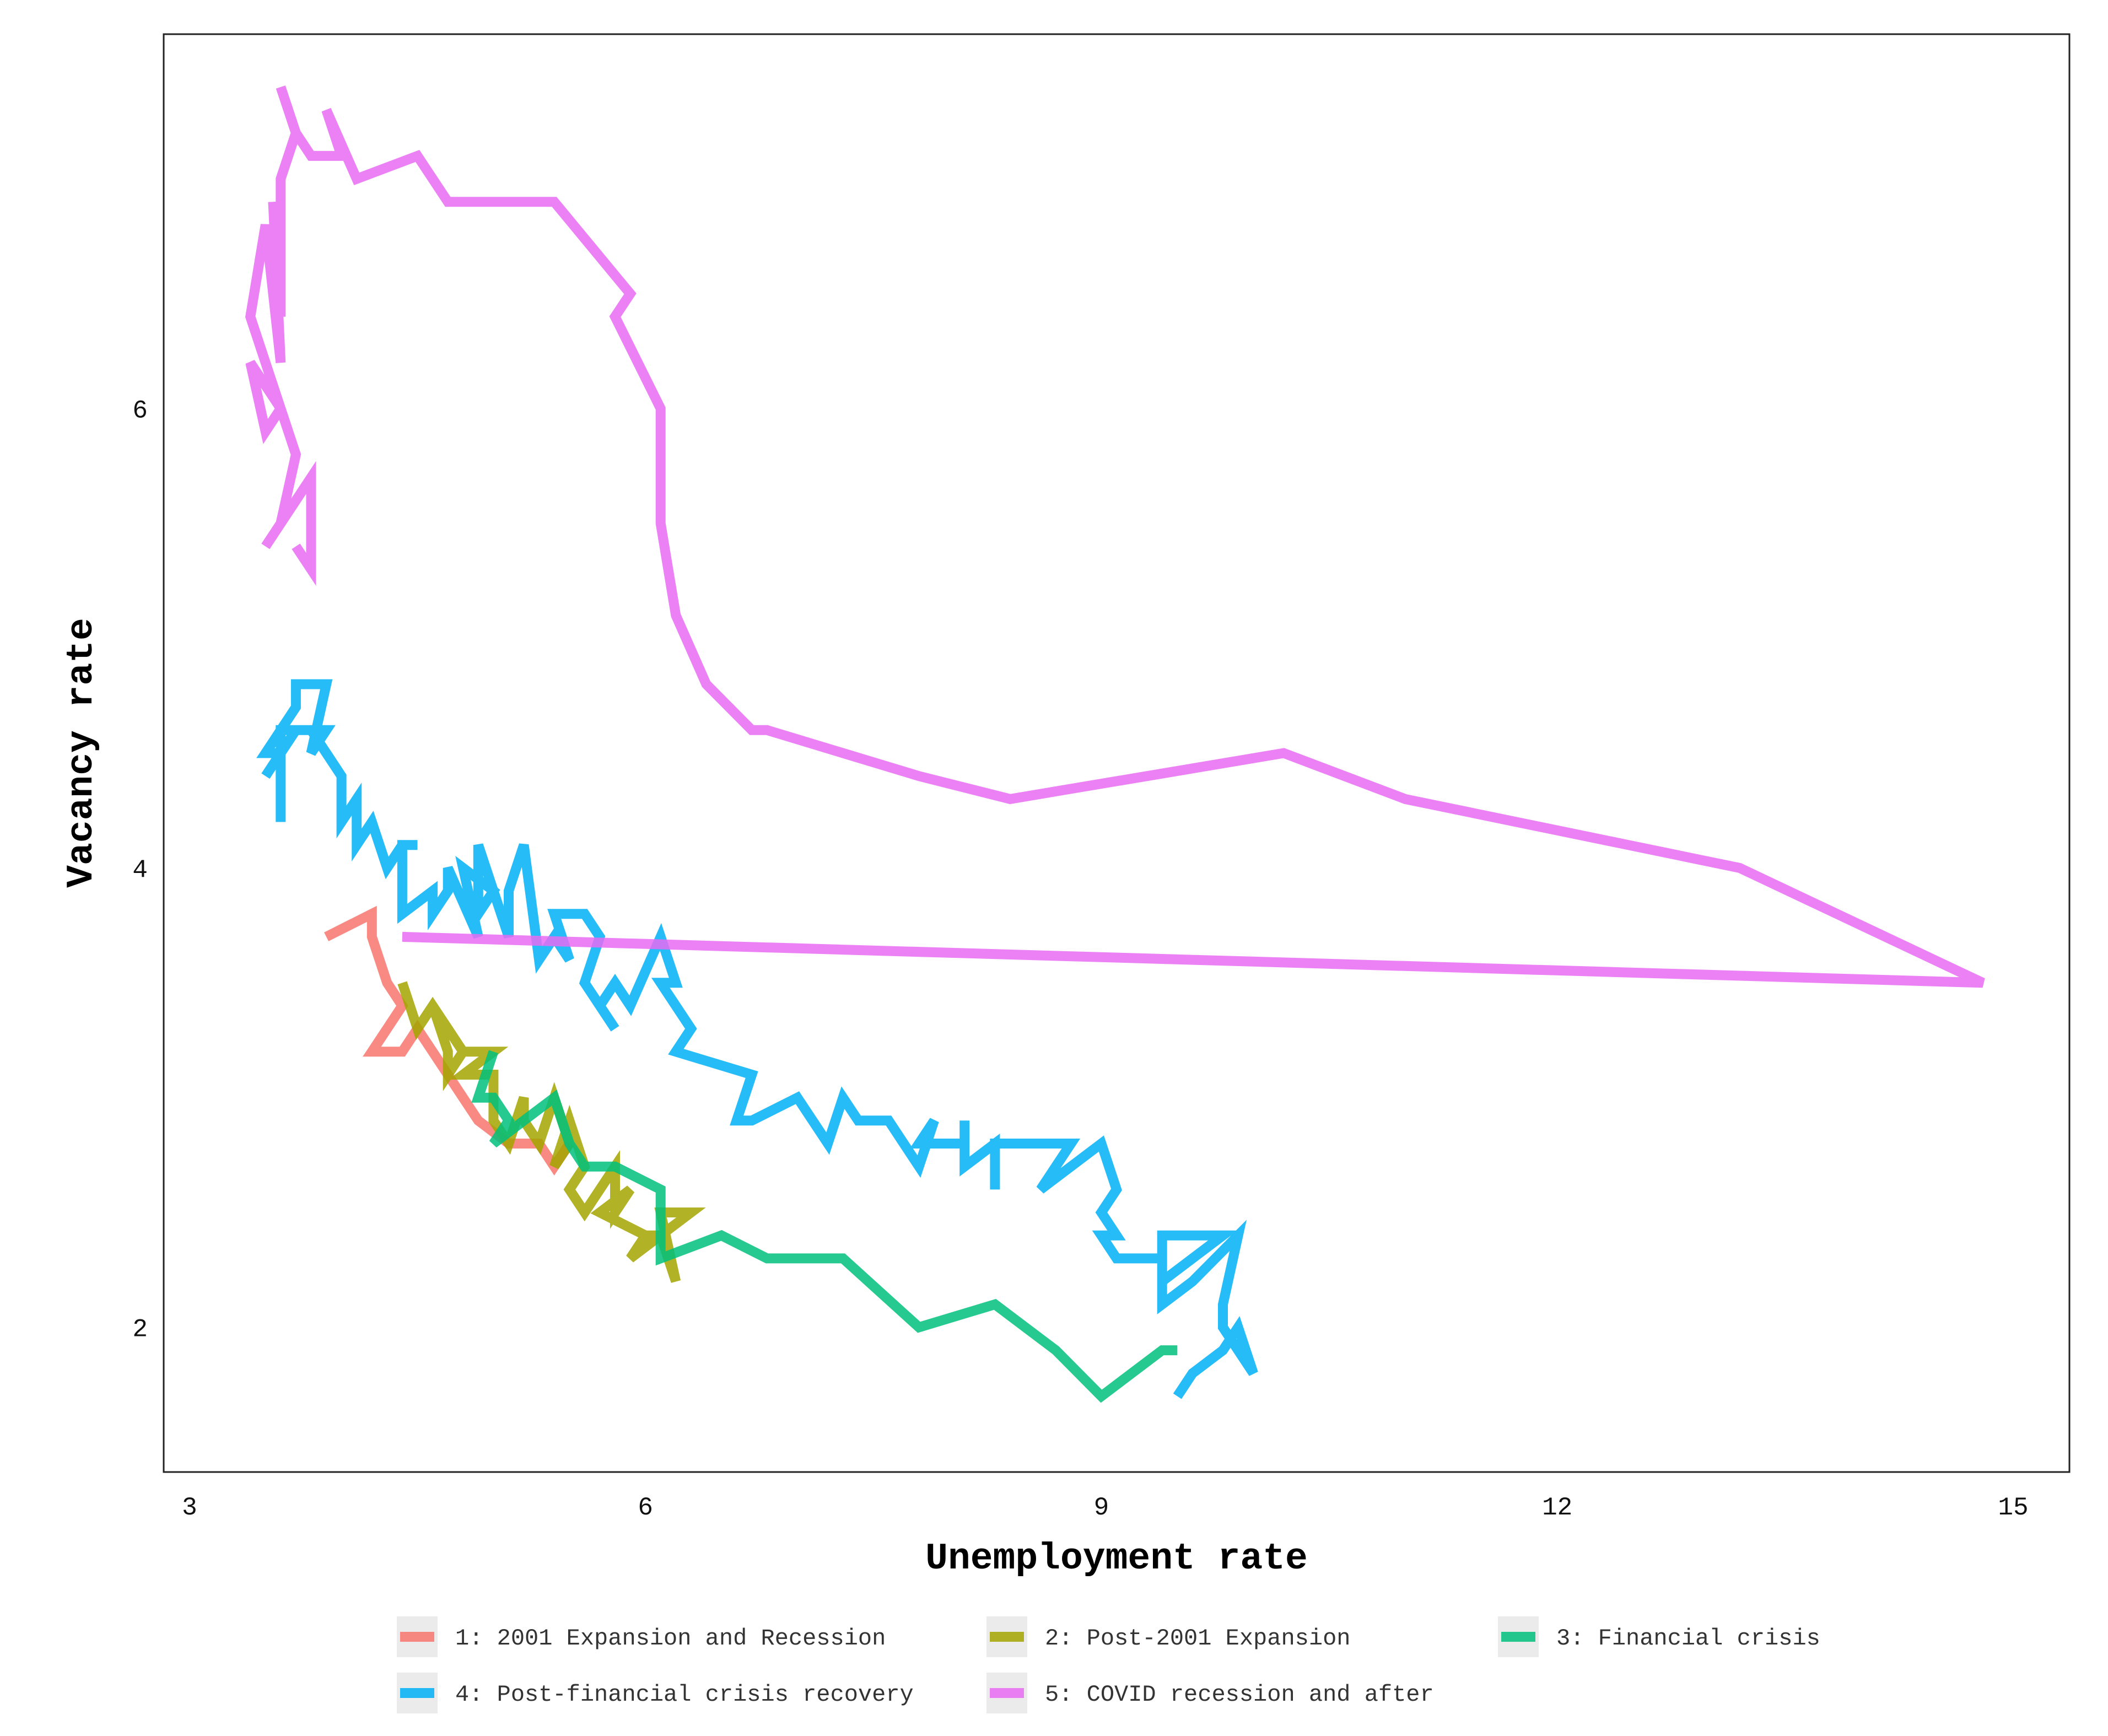  I want to click on y-tick-label: 4, so click(140, 870).